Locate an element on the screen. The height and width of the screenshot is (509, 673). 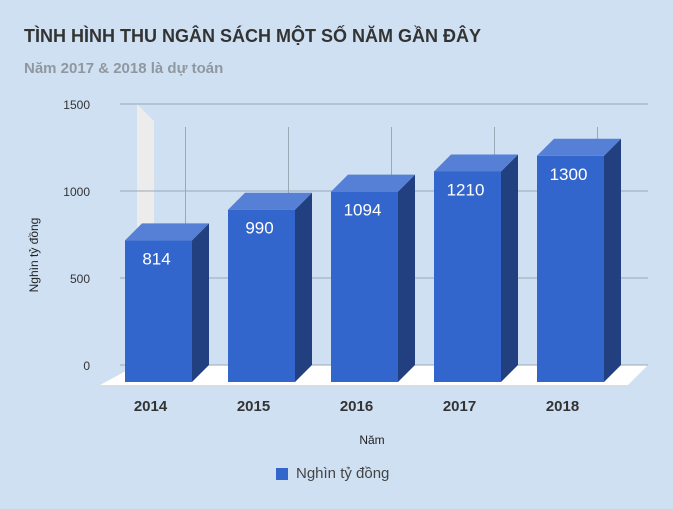
legend-label: Nghìn tỷ đồng is located at coordinates (343, 473).